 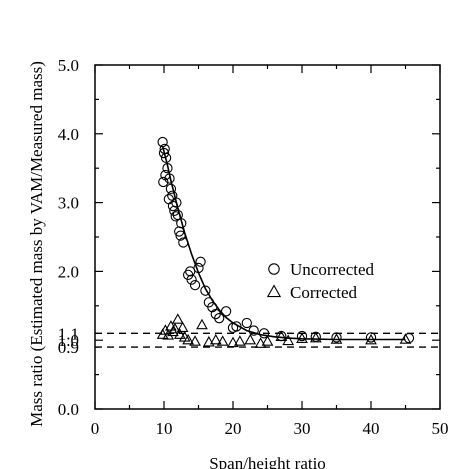 What do you see at coordinates (324, 292) in the screenshot?
I see `legend-label-corrected: Corrected` at bounding box center [324, 292].